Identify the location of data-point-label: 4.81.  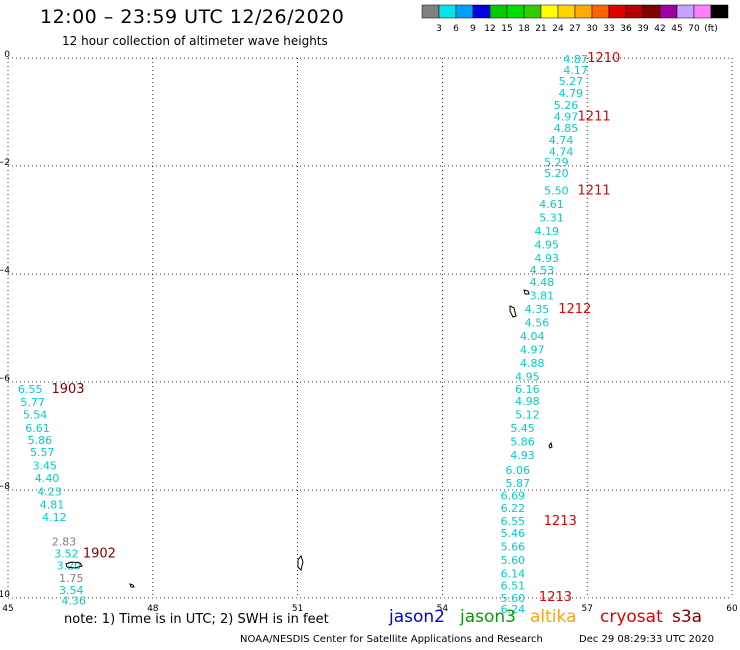
(52, 505).